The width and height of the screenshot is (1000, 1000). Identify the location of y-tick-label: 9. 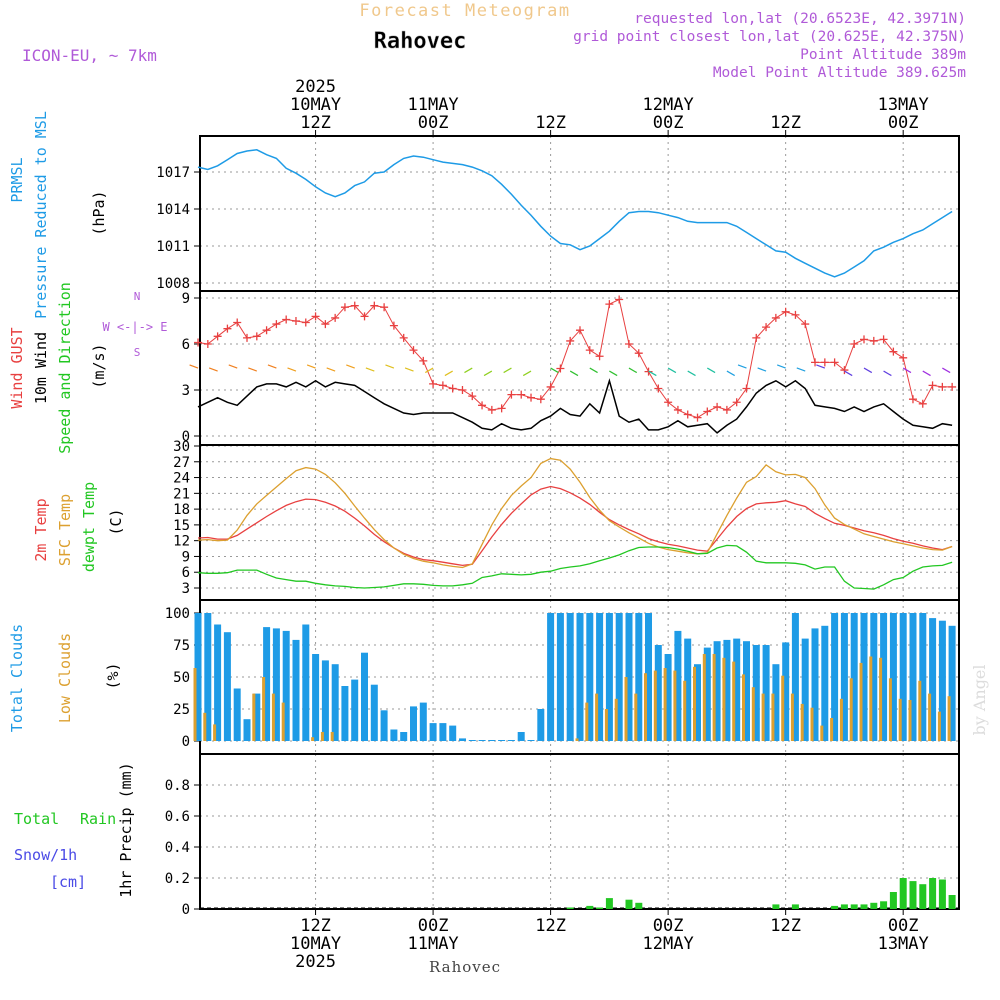
(186, 299).